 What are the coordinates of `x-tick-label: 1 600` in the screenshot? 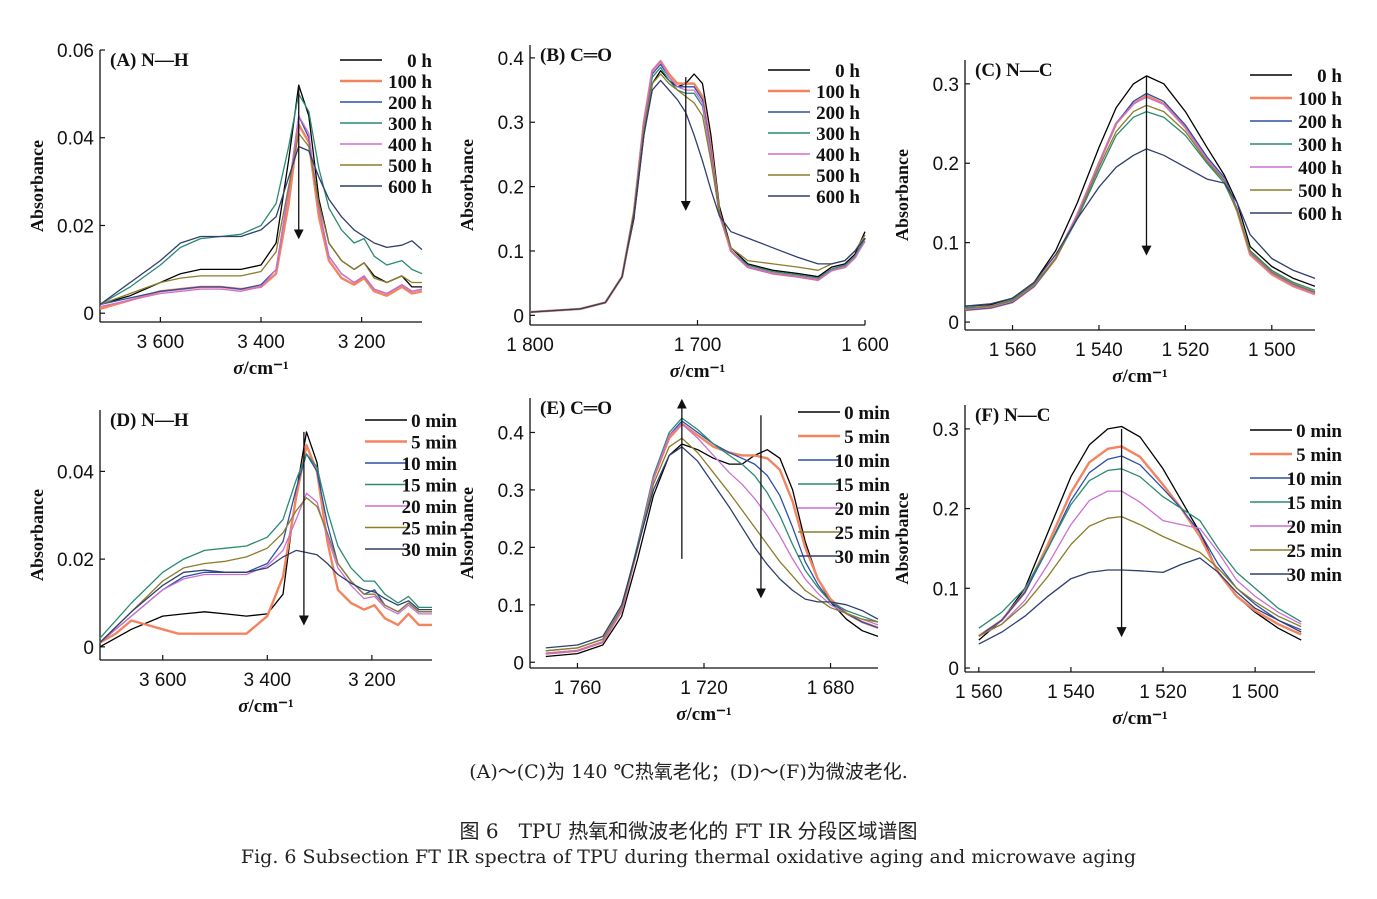 It's located at (865, 345).